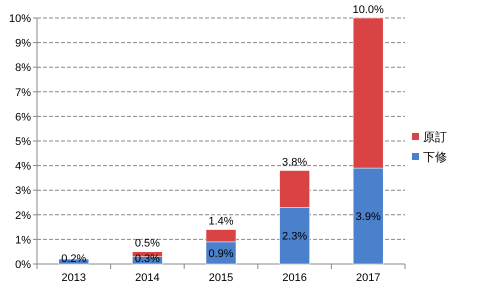  Describe the element at coordinates (74, 259) in the screenshot. I see `data-label: 0.2%` at that location.